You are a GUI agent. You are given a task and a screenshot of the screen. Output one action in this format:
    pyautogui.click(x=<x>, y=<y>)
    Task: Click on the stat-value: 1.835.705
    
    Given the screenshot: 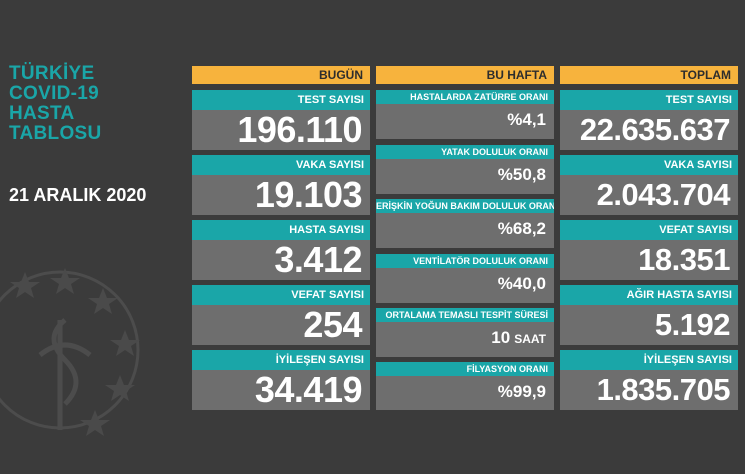 What is the action you would take?
    pyautogui.click(x=663, y=389)
    